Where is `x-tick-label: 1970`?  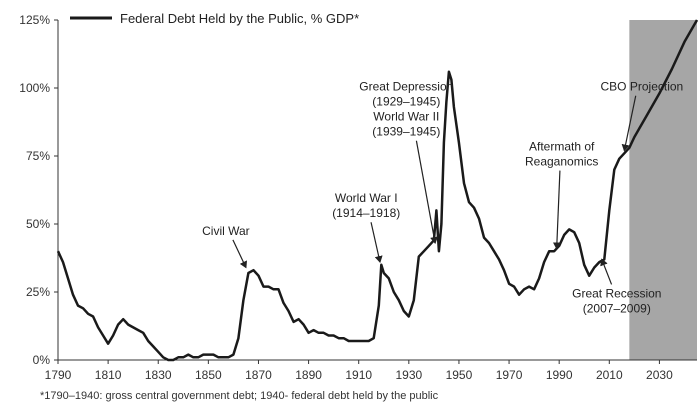 x-tick-label: 1970 is located at coordinates (509, 375).